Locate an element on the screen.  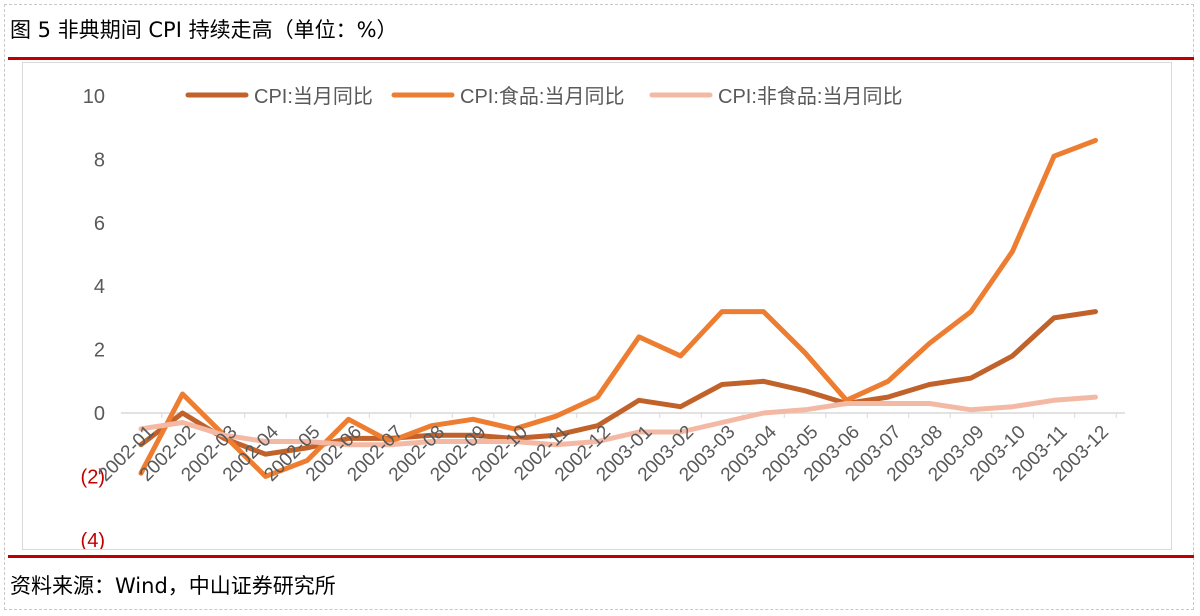
source-note: 资料来源：Wind，中山证券研究所 is located at coordinates (173, 586).